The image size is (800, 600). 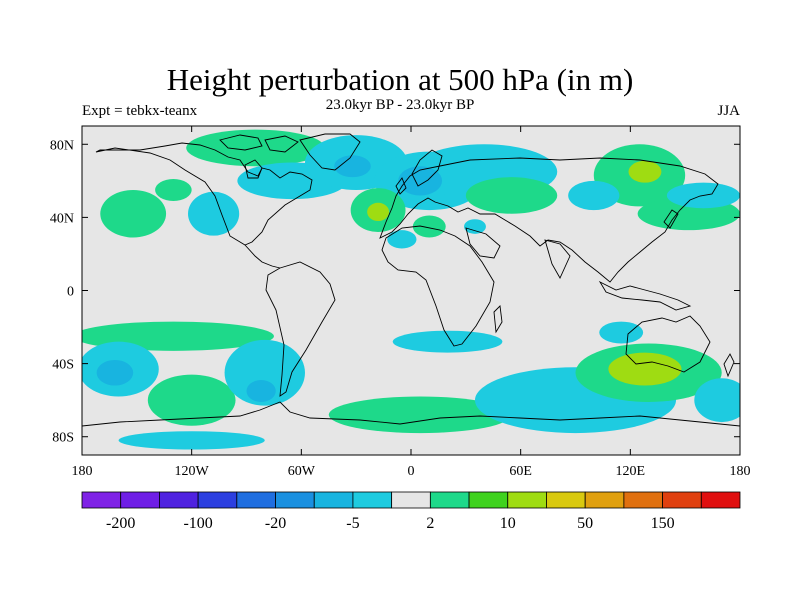 What do you see at coordinates (475, 226) in the screenshot?
I see `contour-region-mideast-blue` at bounding box center [475, 226].